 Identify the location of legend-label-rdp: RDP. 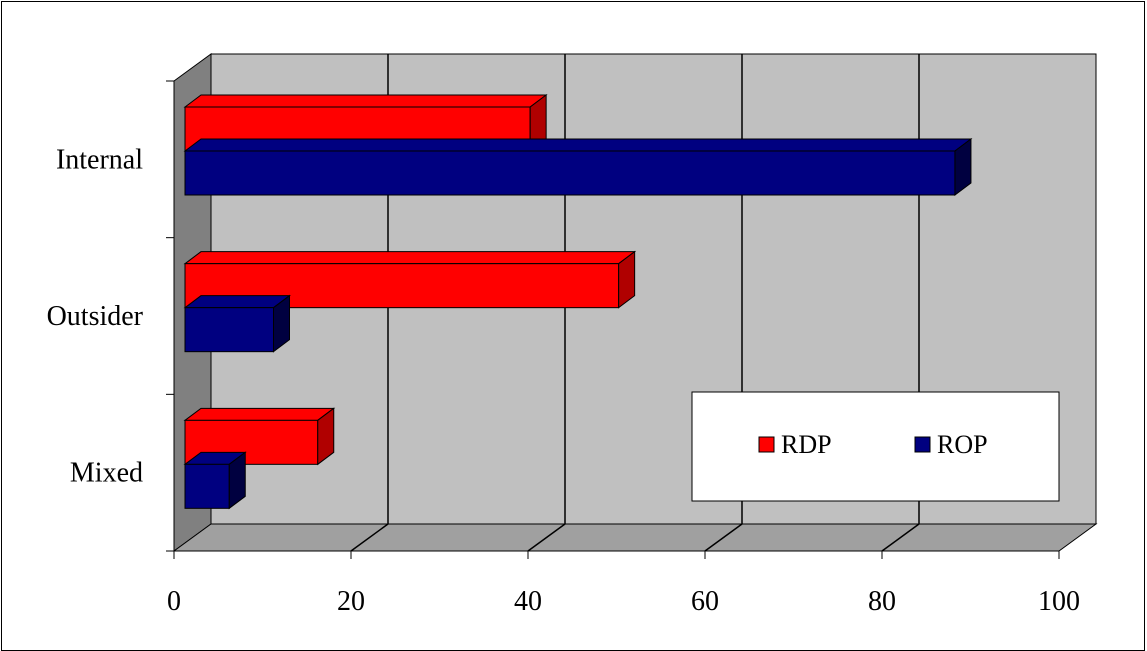
(806, 444).